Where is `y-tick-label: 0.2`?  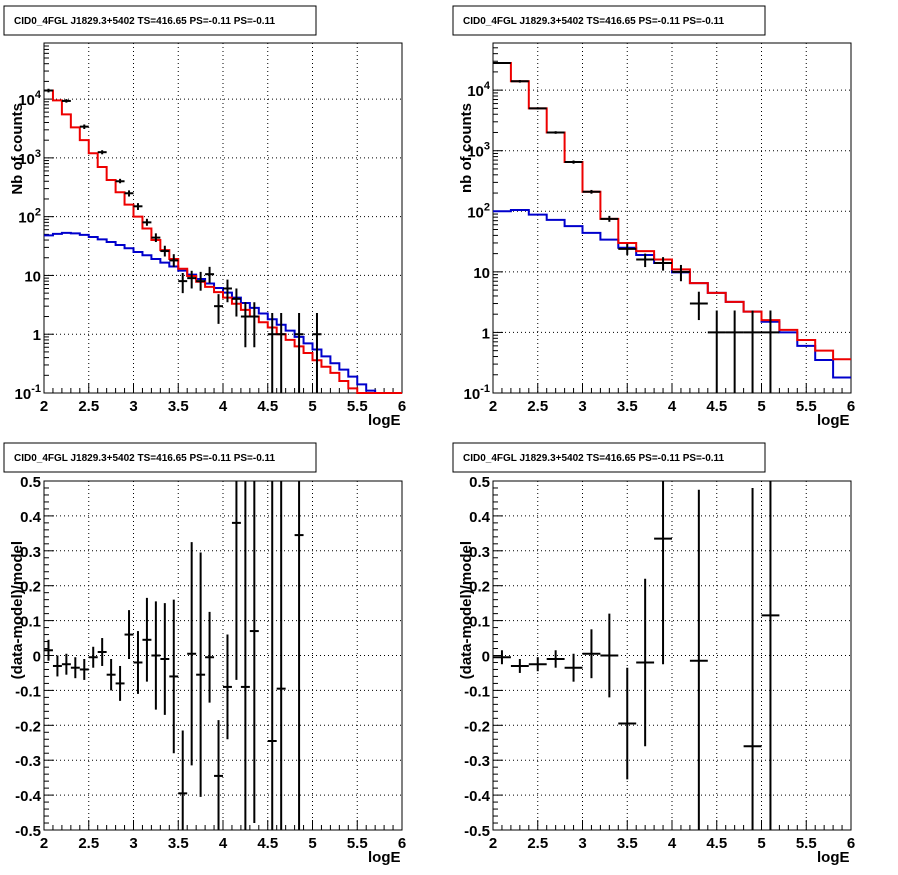 y-tick-label: 0.2 is located at coordinates (479, 587).